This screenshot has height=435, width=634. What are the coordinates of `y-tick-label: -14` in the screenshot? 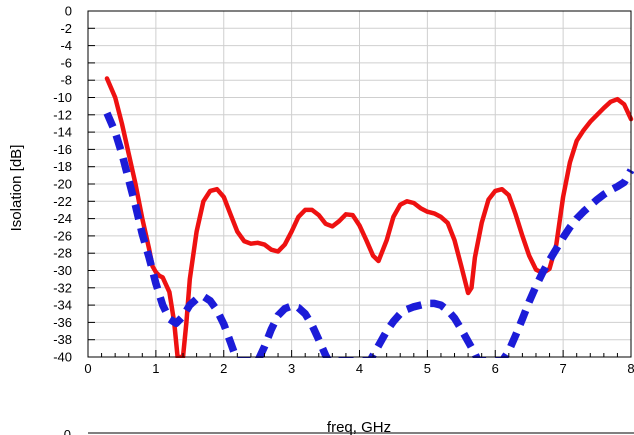 It's located at (62, 132).